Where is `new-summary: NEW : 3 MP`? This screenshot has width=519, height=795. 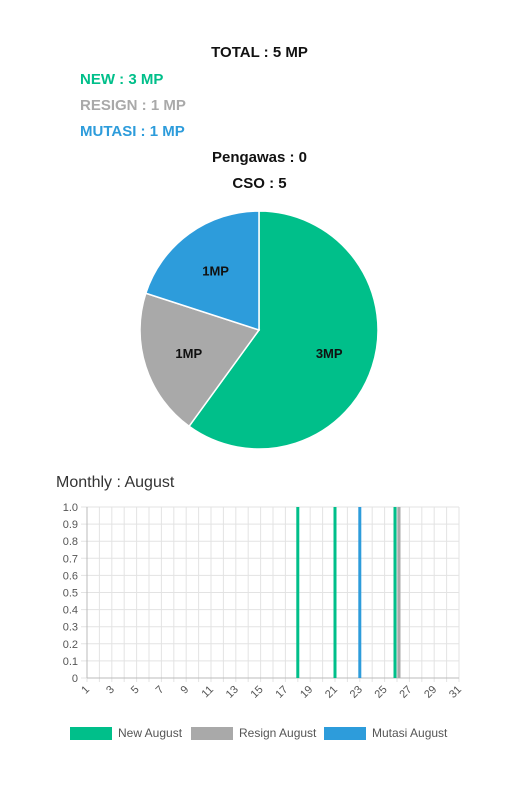 new-summary: NEW : 3 MP is located at coordinates (122, 79).